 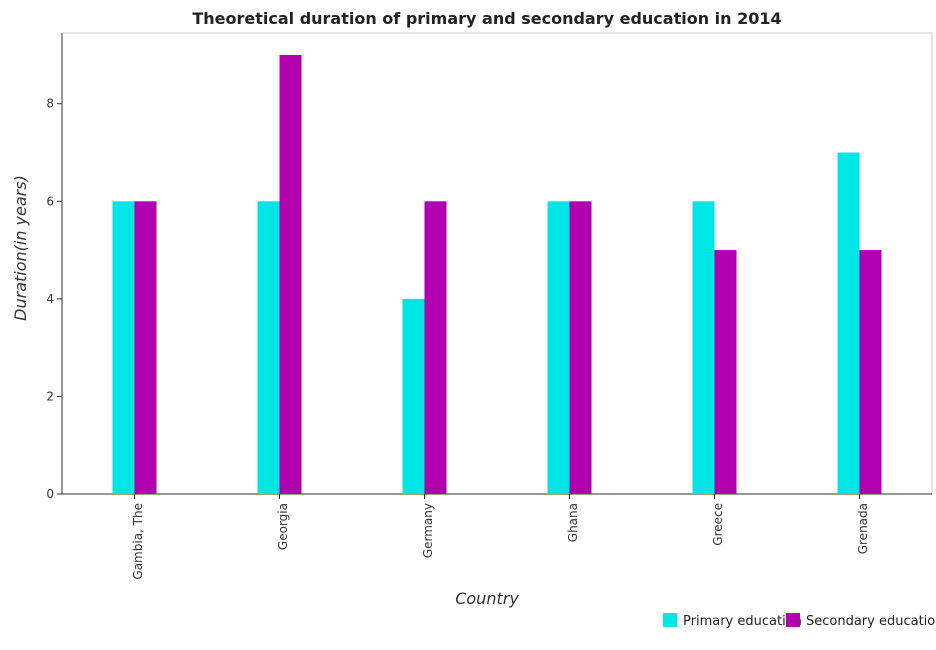 I want to click on legend-label: Secondary education, so click(x=871, y=621).